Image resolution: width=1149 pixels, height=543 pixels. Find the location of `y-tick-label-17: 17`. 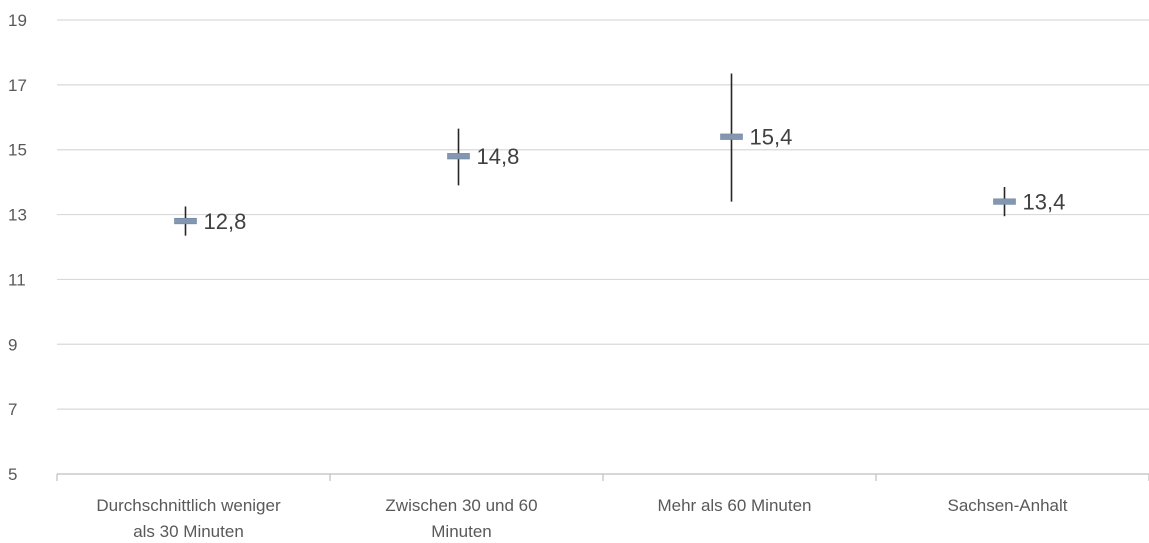

y-tick-label-17: 17 is located at coordinates (17, 85).